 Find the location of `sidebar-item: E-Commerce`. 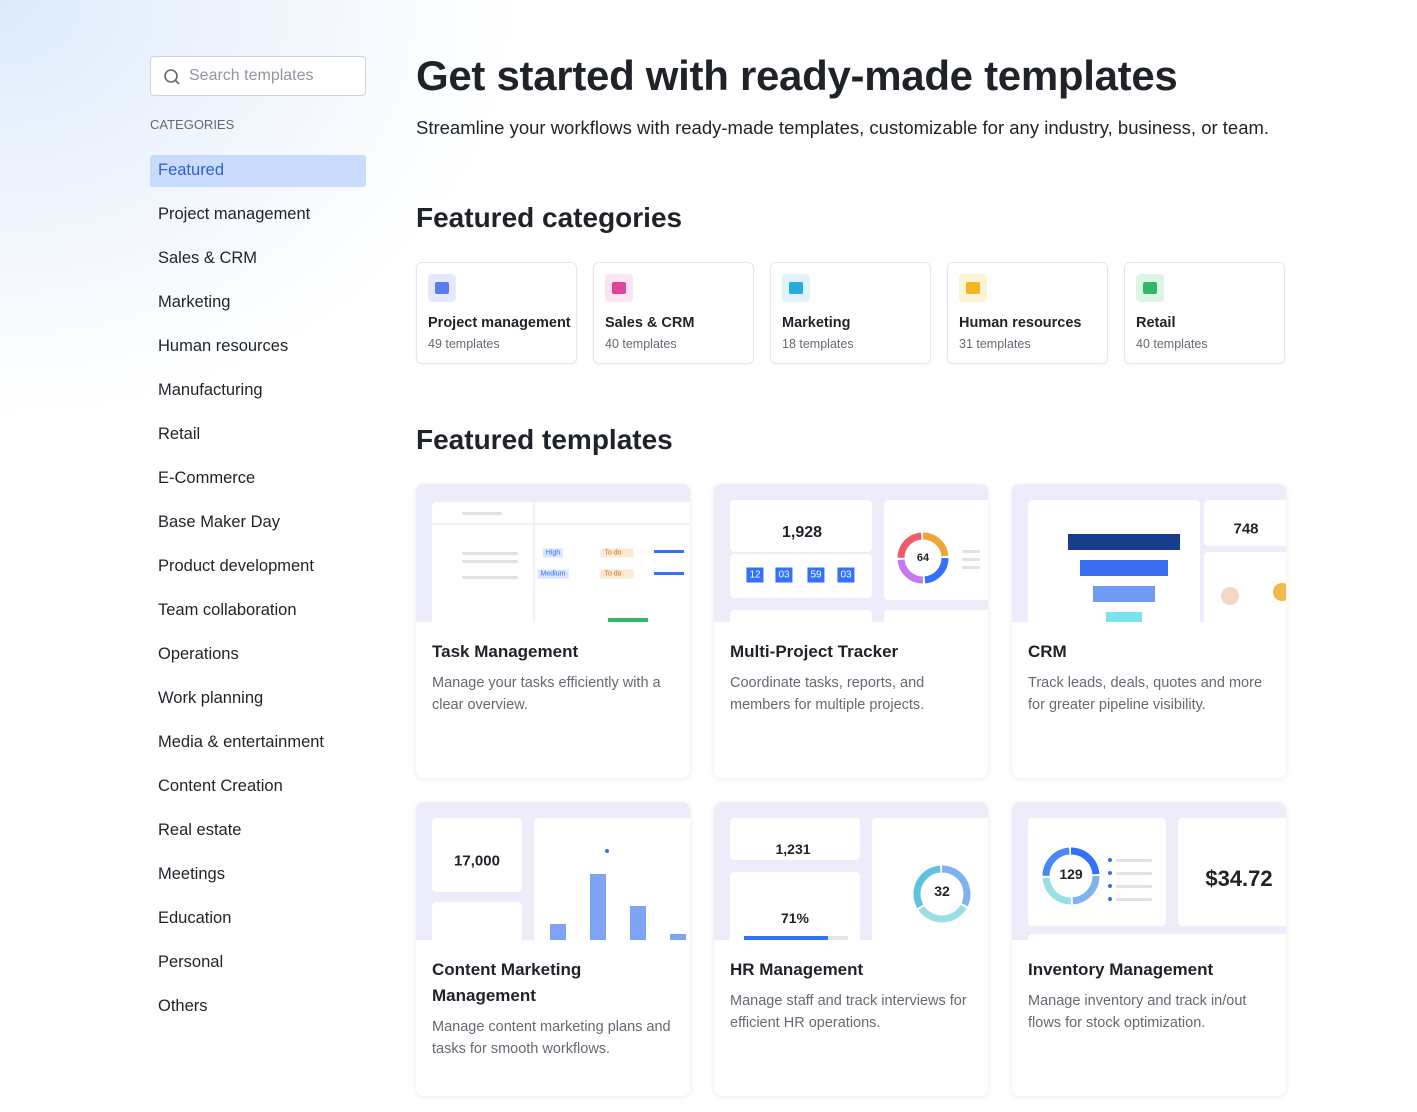

sidebar-item: E-Commerce is located at coordinates (207, 478).